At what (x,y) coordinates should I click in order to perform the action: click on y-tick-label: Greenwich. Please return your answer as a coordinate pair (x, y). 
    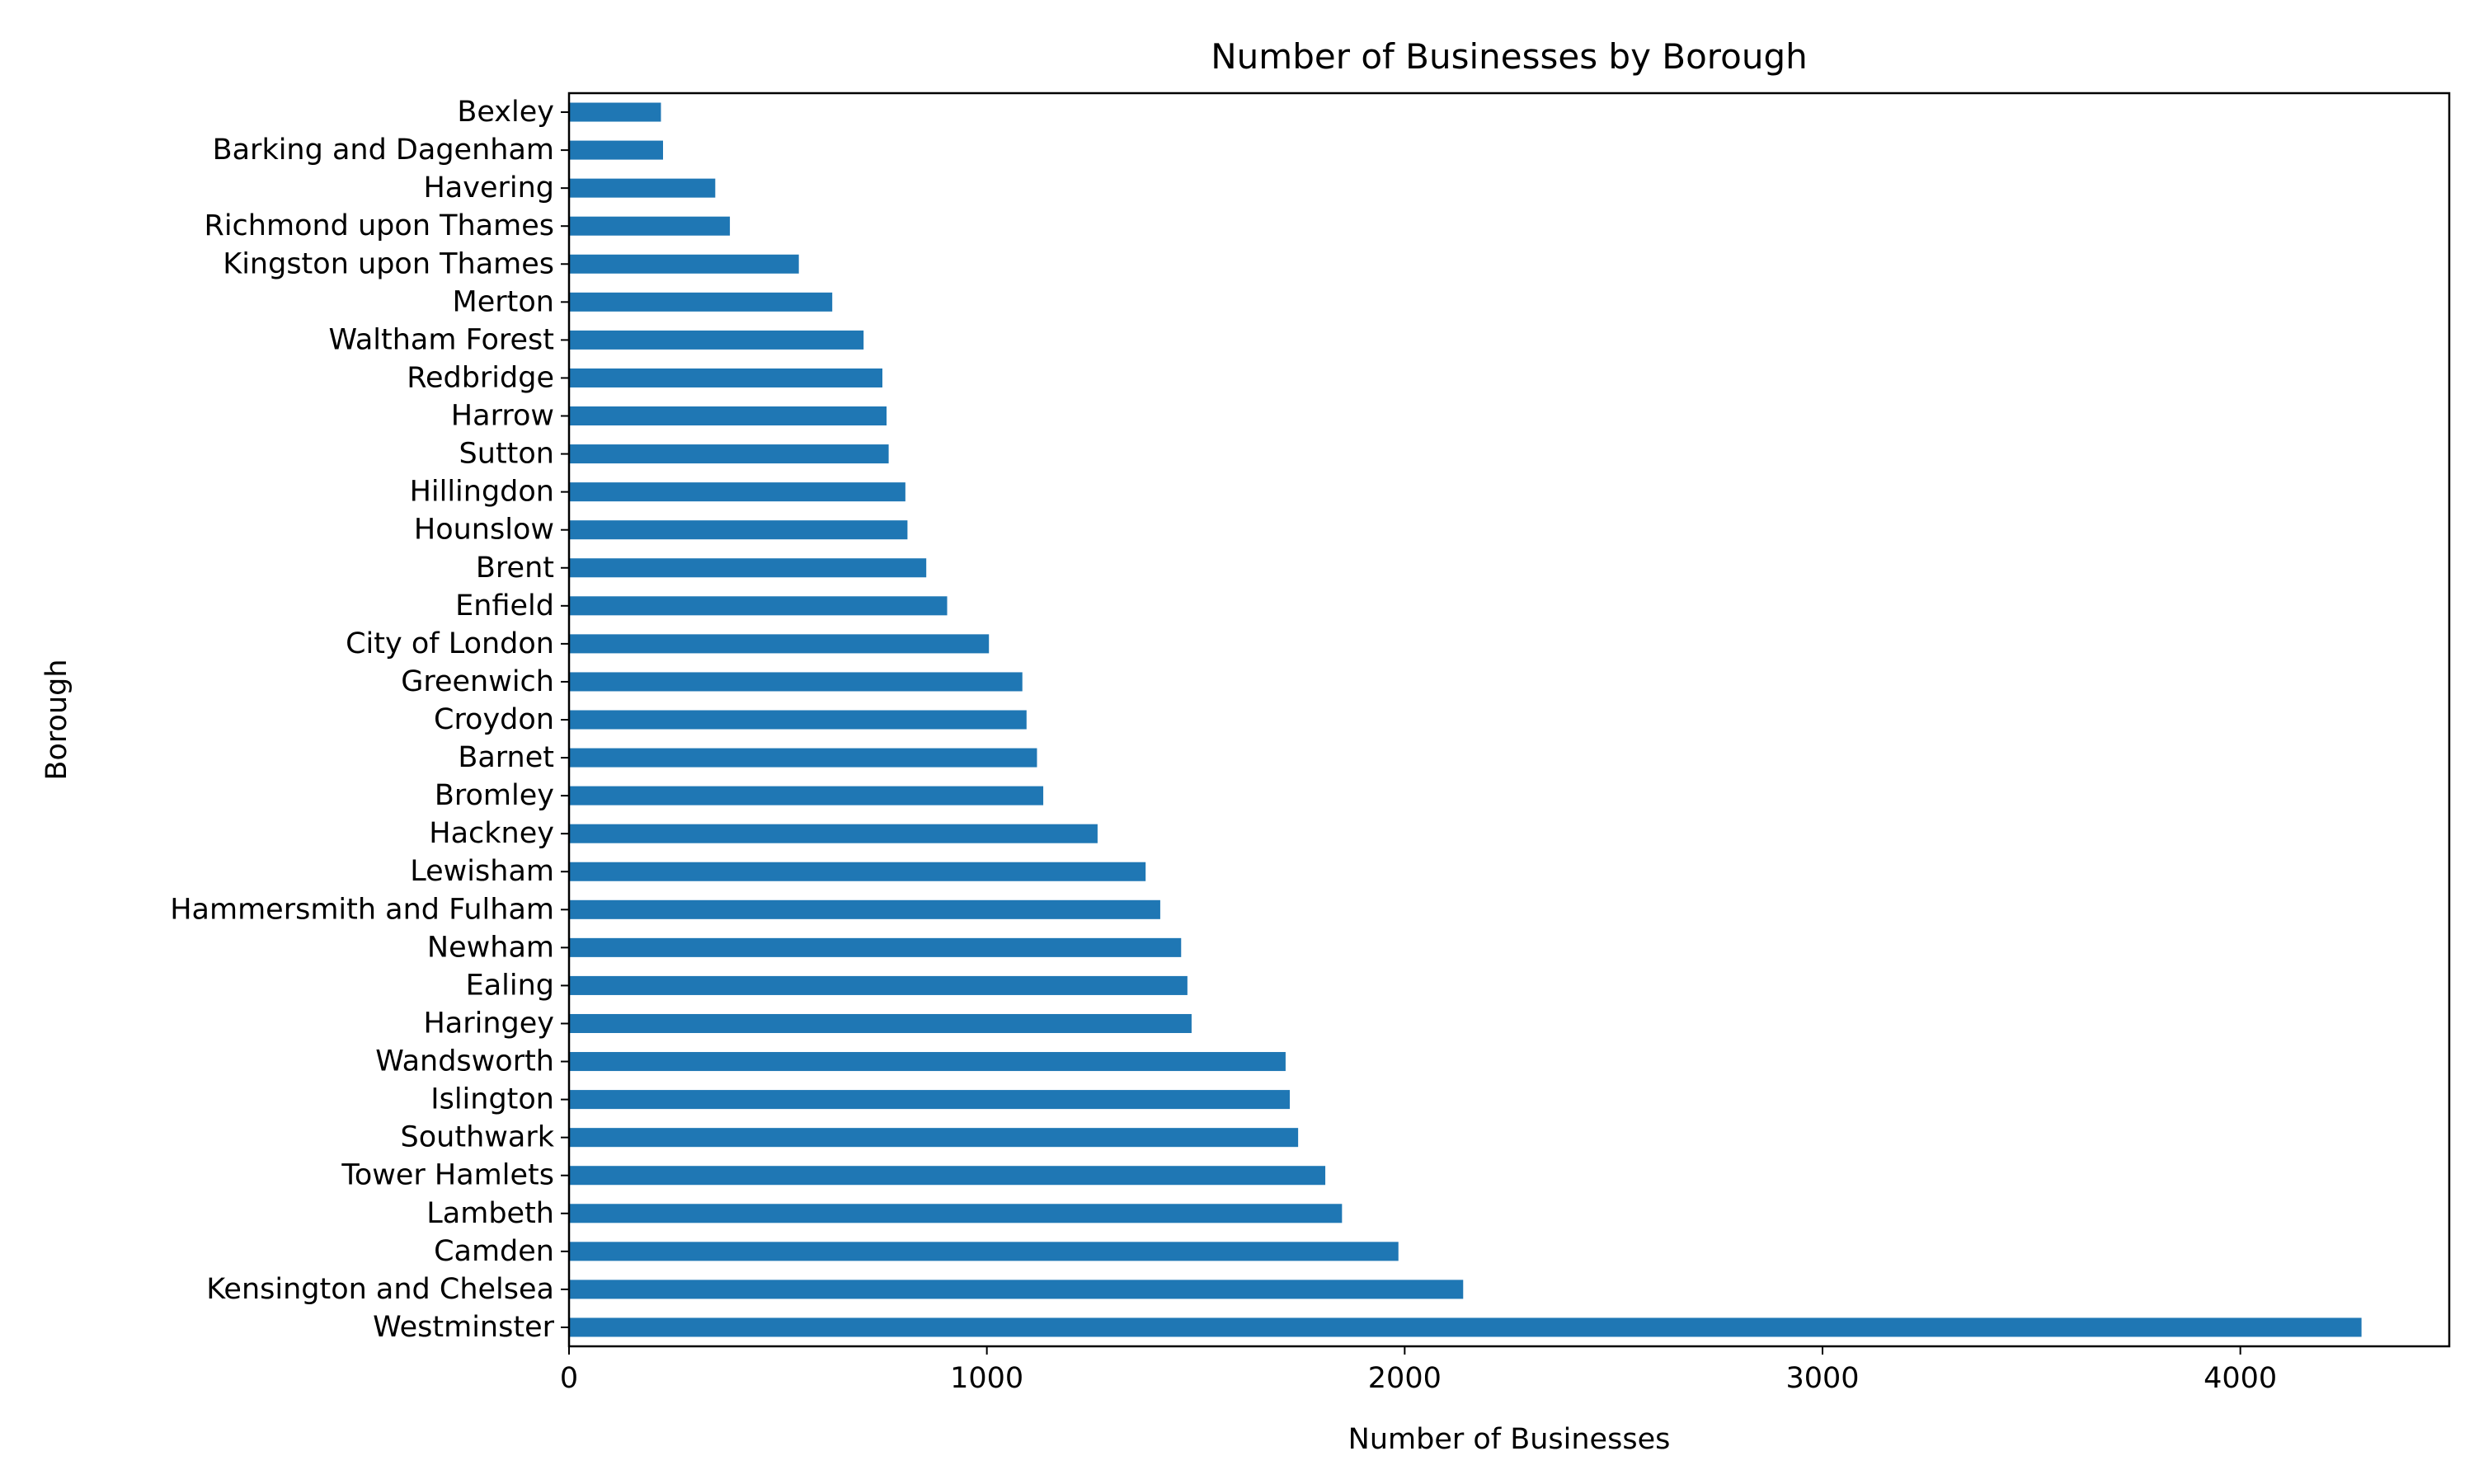
    Looking at the image, I should click on (477, 681).